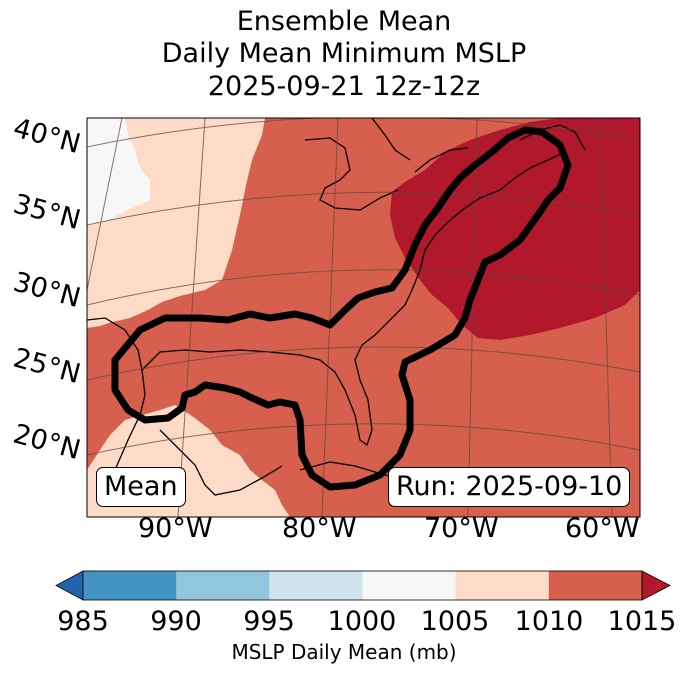 This screenshot has height=674, width=688. What do you see at coordinates (549, 621) in the screenshot?
I see `colorbar-tick-1010: 1010` at bounding box center [549, 621].